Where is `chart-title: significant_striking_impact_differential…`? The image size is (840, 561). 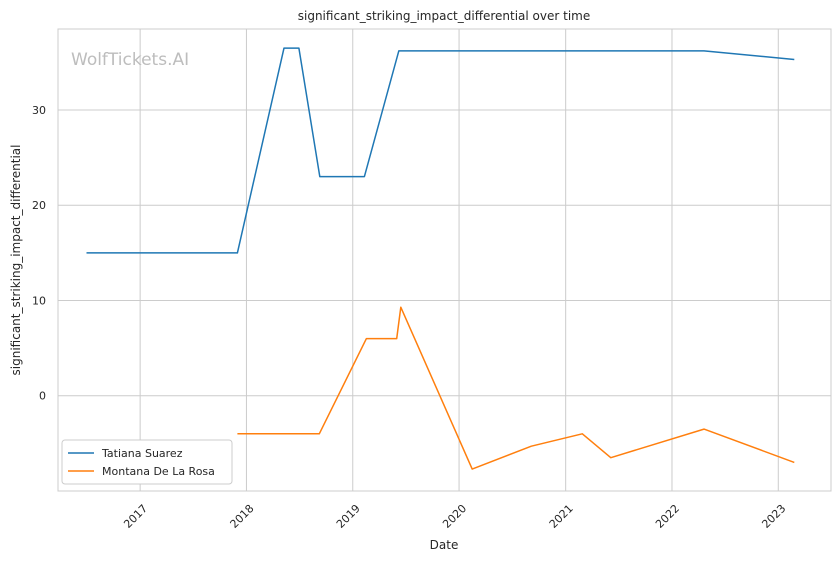
chart-title: significant_striking_impact_differential… is located at coordinates (444, 16).